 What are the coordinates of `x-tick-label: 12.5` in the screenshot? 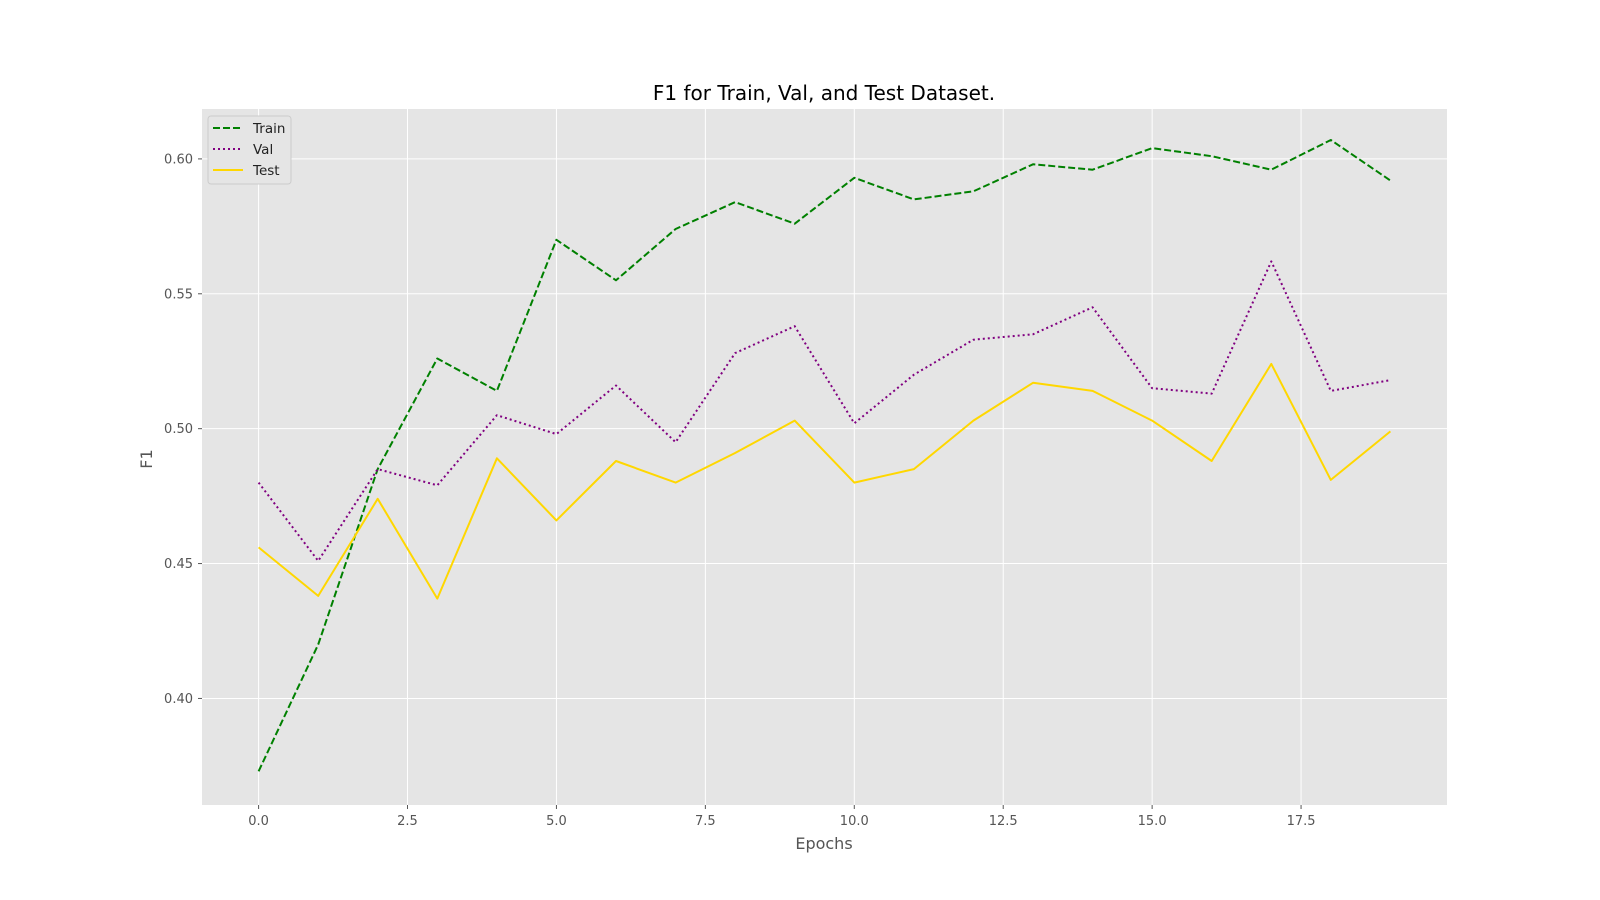 It's located at (1003, 821).